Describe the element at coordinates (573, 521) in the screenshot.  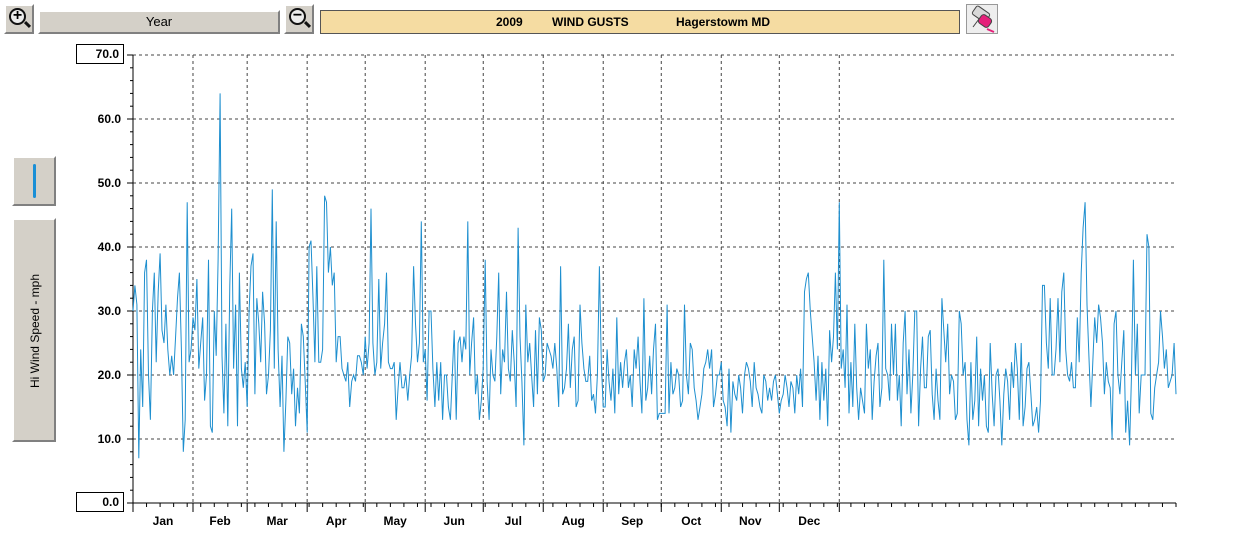
I see `month-label-aug: Aug` at that location.